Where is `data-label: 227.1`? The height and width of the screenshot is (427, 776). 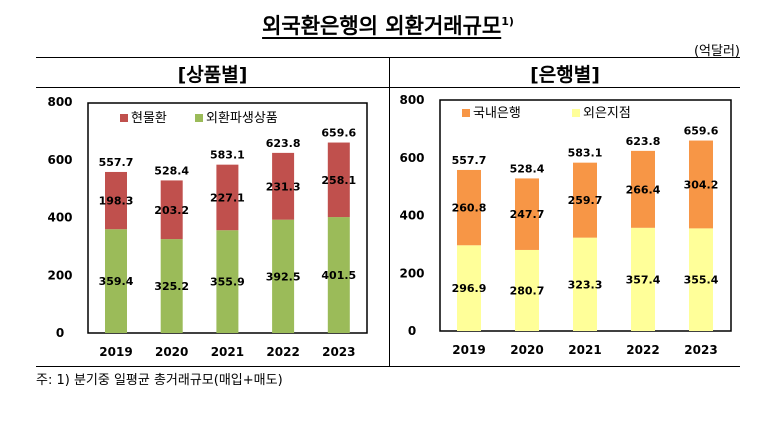
data-label: 227.1 is located at coordinates (227, 197).